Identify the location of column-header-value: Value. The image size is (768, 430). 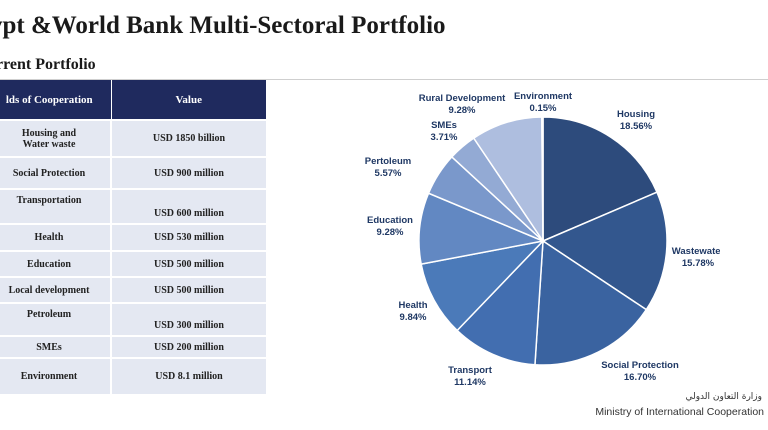
(188, 100).